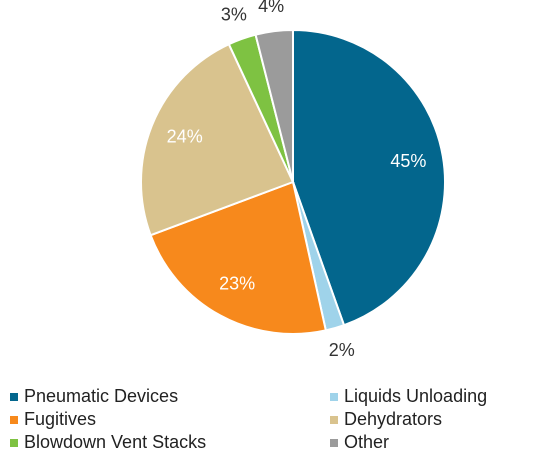  I want to click on slice-label: 4%, so click(271, 8).